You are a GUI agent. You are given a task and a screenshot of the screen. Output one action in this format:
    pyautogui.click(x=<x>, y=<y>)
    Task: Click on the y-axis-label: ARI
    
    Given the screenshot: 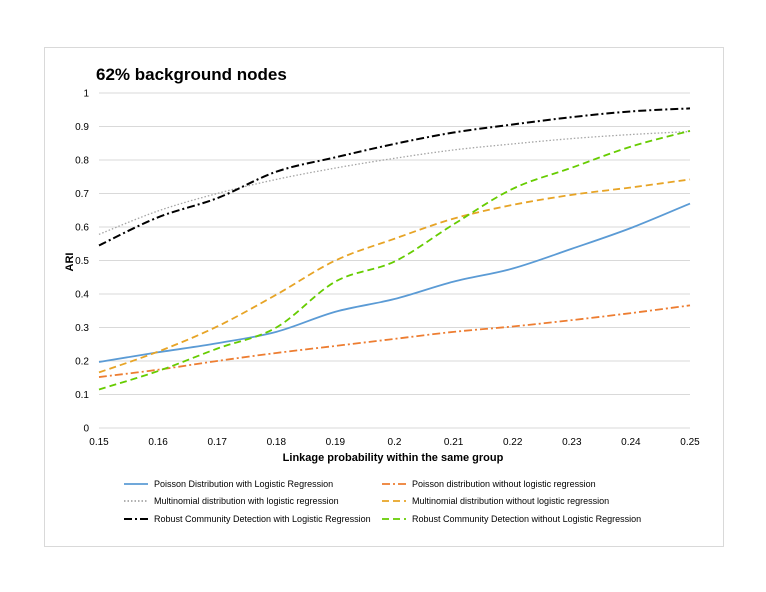 What is the action you would take?
    pyautogui.click(x=70, y=262)
    